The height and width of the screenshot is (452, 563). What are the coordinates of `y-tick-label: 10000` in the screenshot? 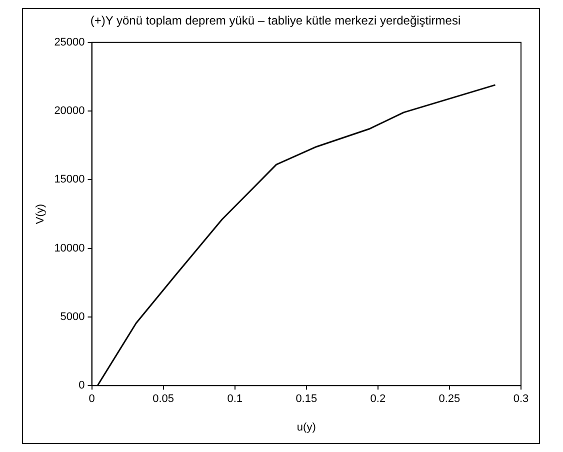 It's located at (69, 248).